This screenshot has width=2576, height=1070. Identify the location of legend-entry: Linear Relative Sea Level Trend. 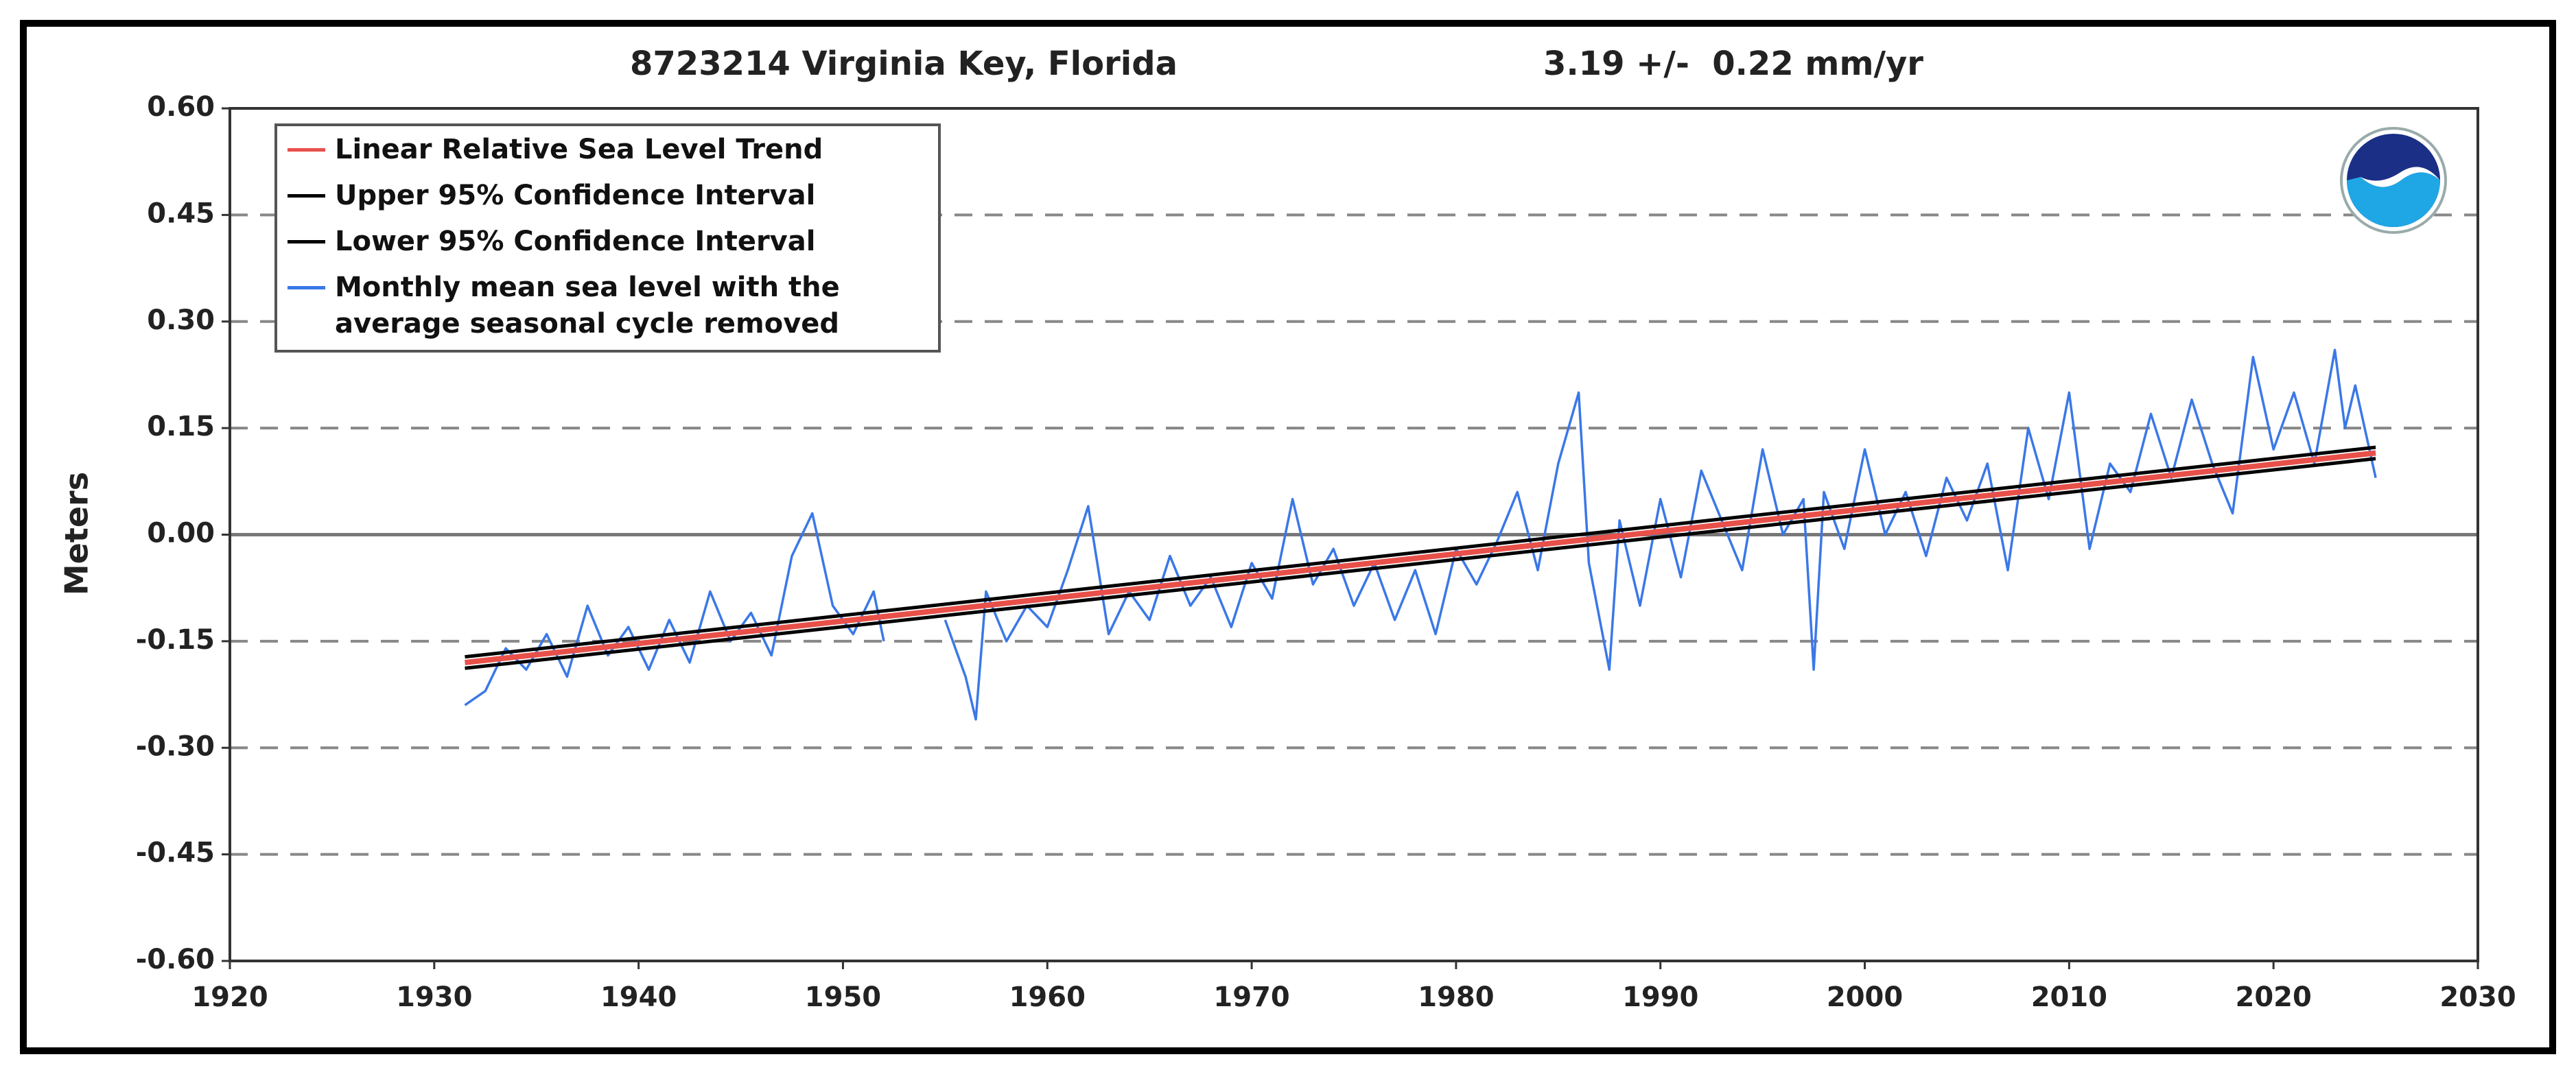
(555, 150).